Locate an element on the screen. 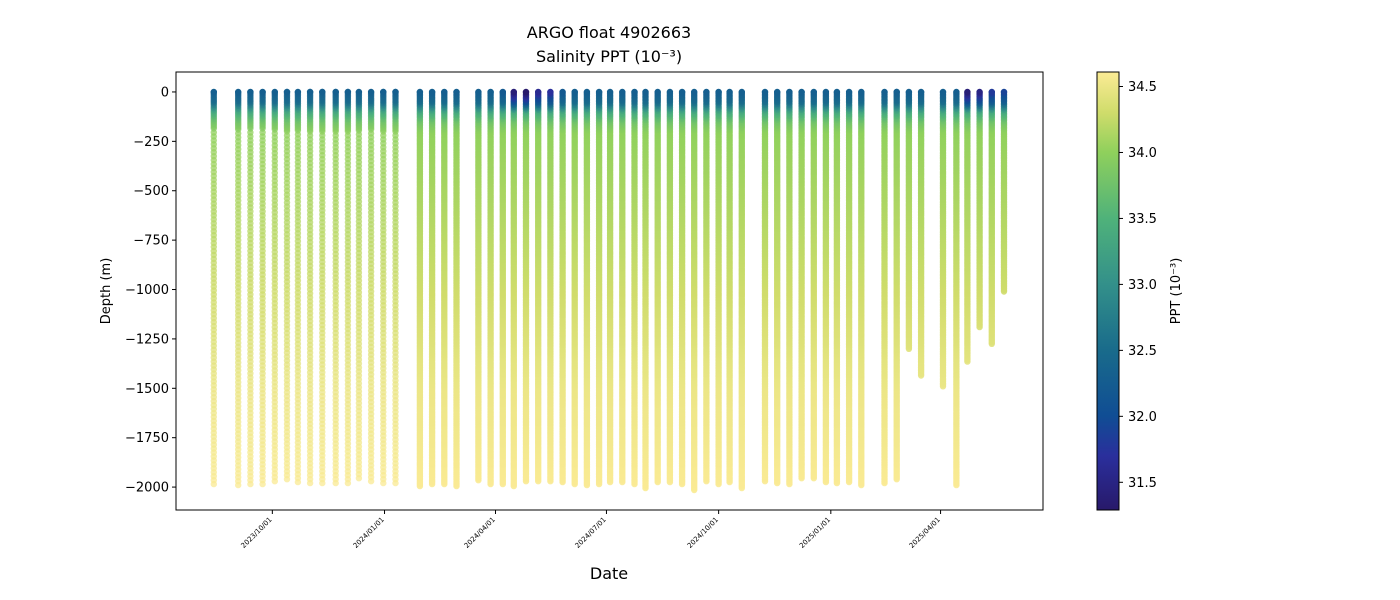 The width and height of the screenshot is (1400, 600). chart-title: ARGO float 4902663 is located at coordinates (609, 32).